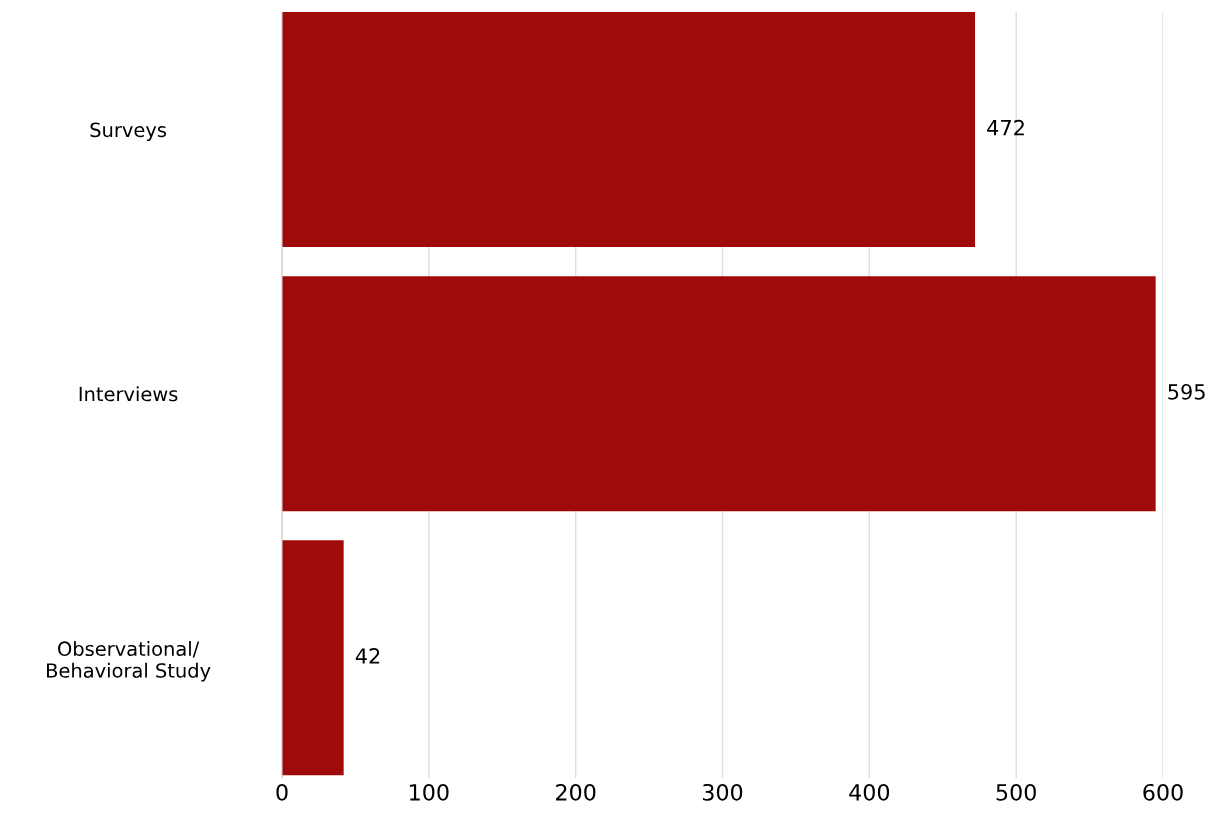 The width and height of the screenshot is (1226, 821). What do you see at coordinates (1016, 792) in the screenshot?
I see `x-tick-label: 500` at bounding box center [1016, 792].